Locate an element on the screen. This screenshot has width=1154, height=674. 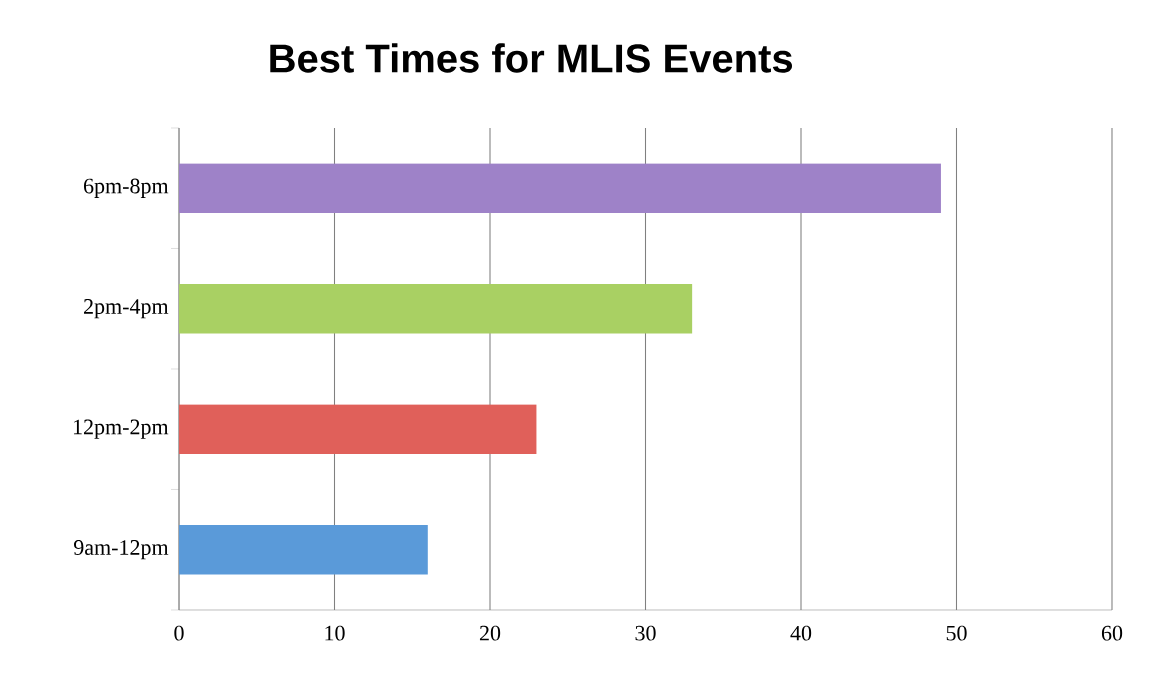
x-tick-label: 10 is located at coordinates (335, 633).